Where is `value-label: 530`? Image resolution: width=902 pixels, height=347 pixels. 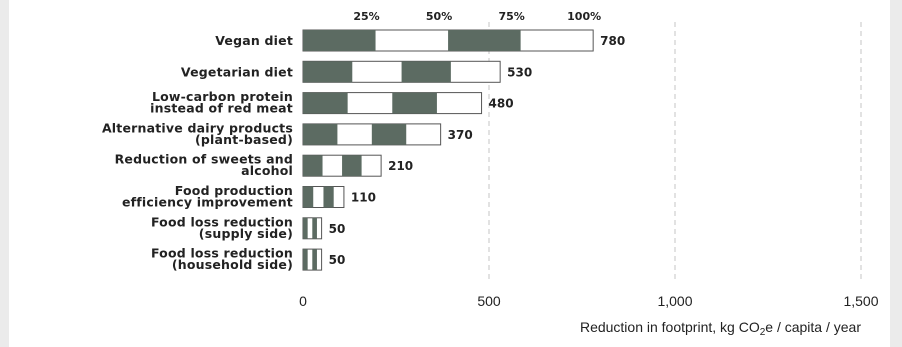
value-label: 530 is located at coordinates (519, 72).